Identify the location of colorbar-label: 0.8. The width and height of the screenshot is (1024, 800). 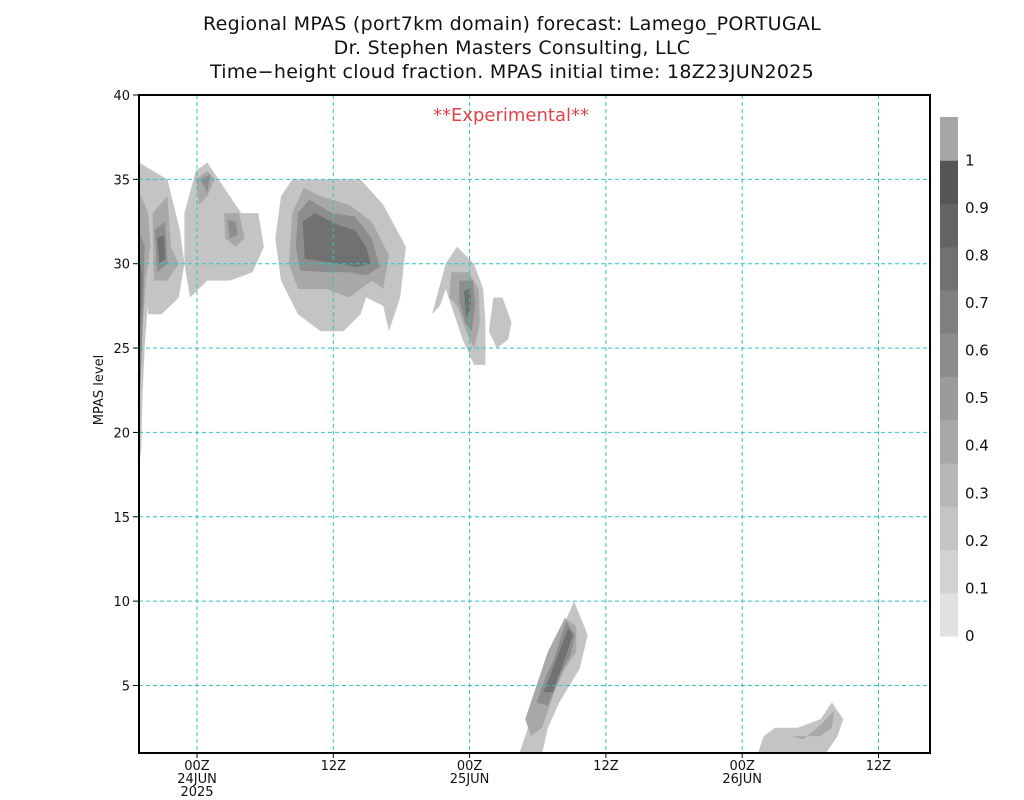
(977, 255).